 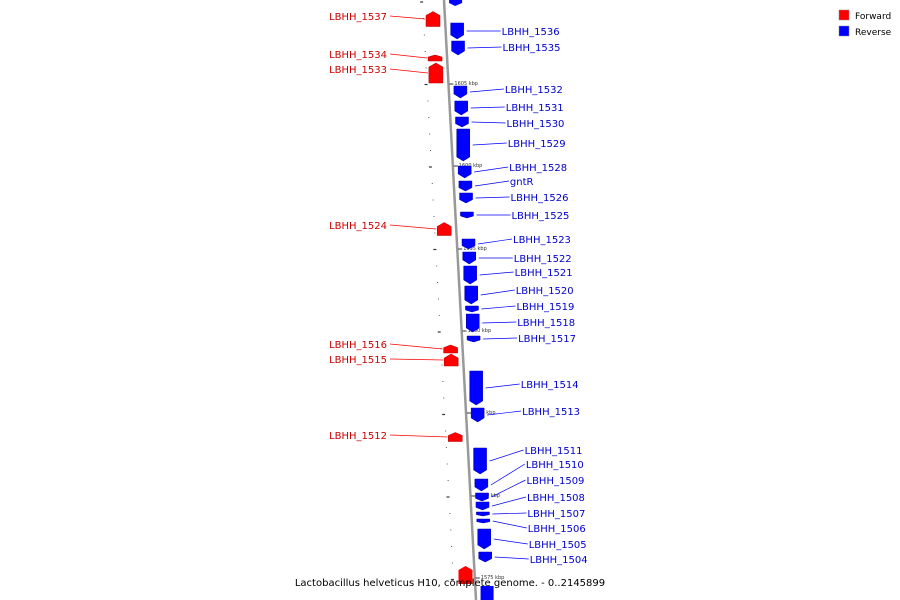 I want to click on scale-tick-label: 1605 kbp, so click(x=466, y=84).